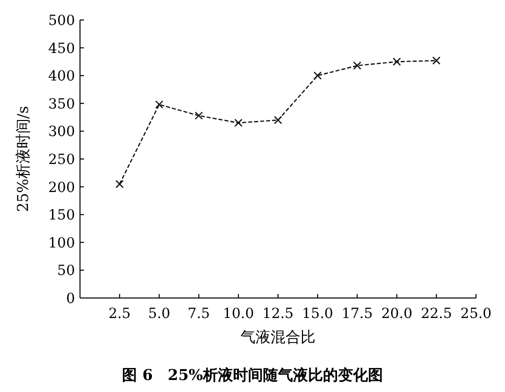 The image size is (505, 392). Describe the element at coordinates (61, 160) in the screenshot. I see `y-tick-label: 250` at that location.